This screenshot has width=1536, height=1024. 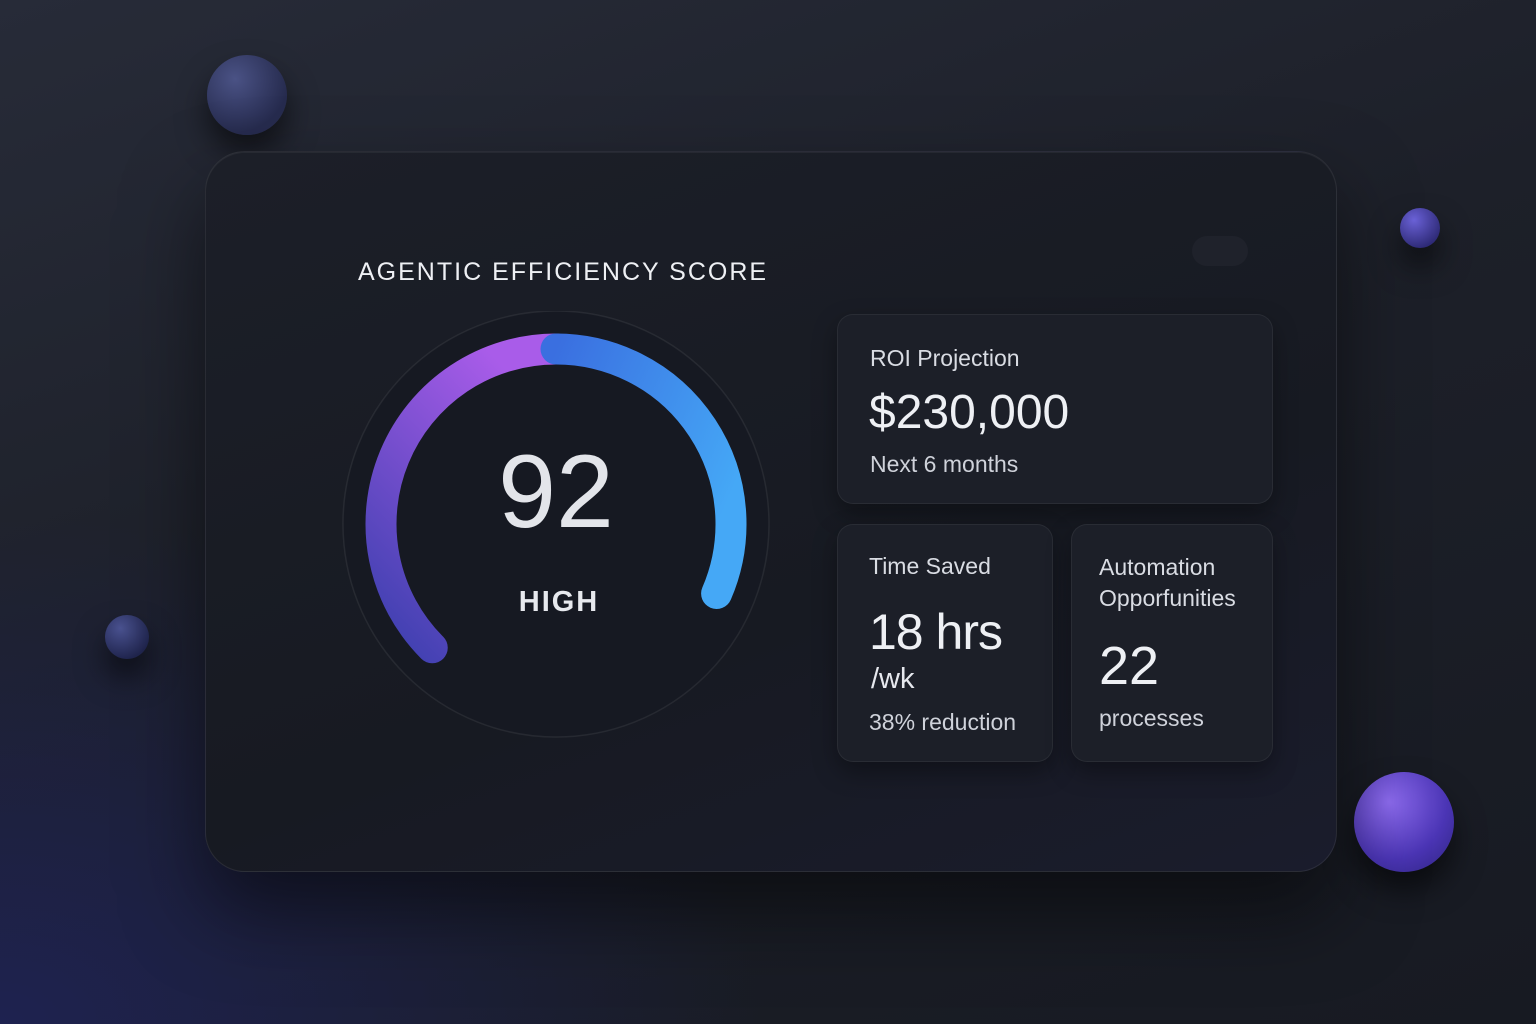 I want to click on time-saved-card: Time Saved 18 hrs /wk 38% reduction, so click(x=945, y=643).